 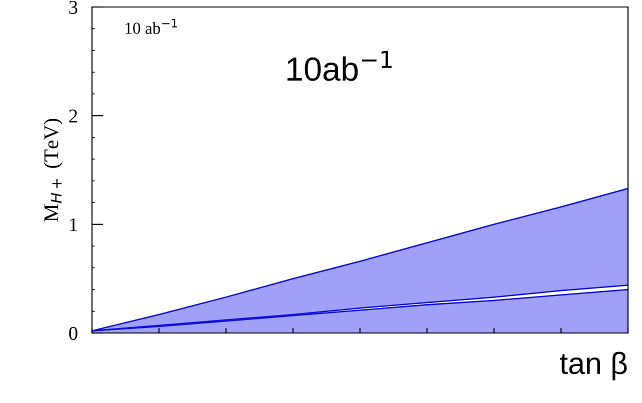 I want to click on y-tick-label: 2, so click(x=73, y=116).